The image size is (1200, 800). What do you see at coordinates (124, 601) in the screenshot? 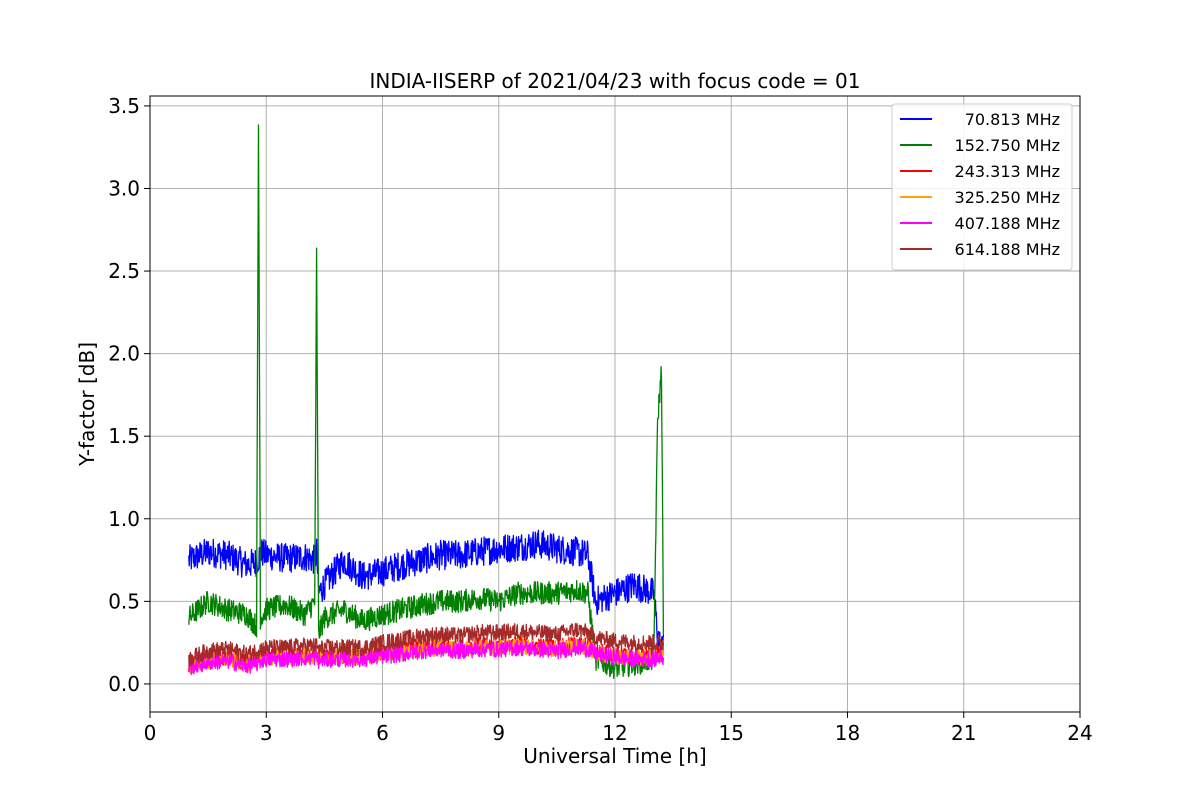
I see `y-tick-label: 0.5` at bounding box center [124, 601].